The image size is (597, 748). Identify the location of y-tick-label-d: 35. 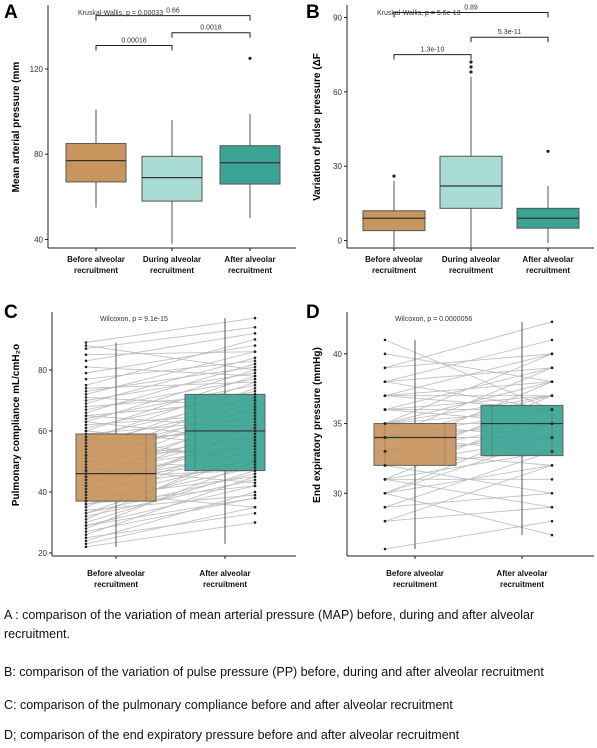
(337, 424).